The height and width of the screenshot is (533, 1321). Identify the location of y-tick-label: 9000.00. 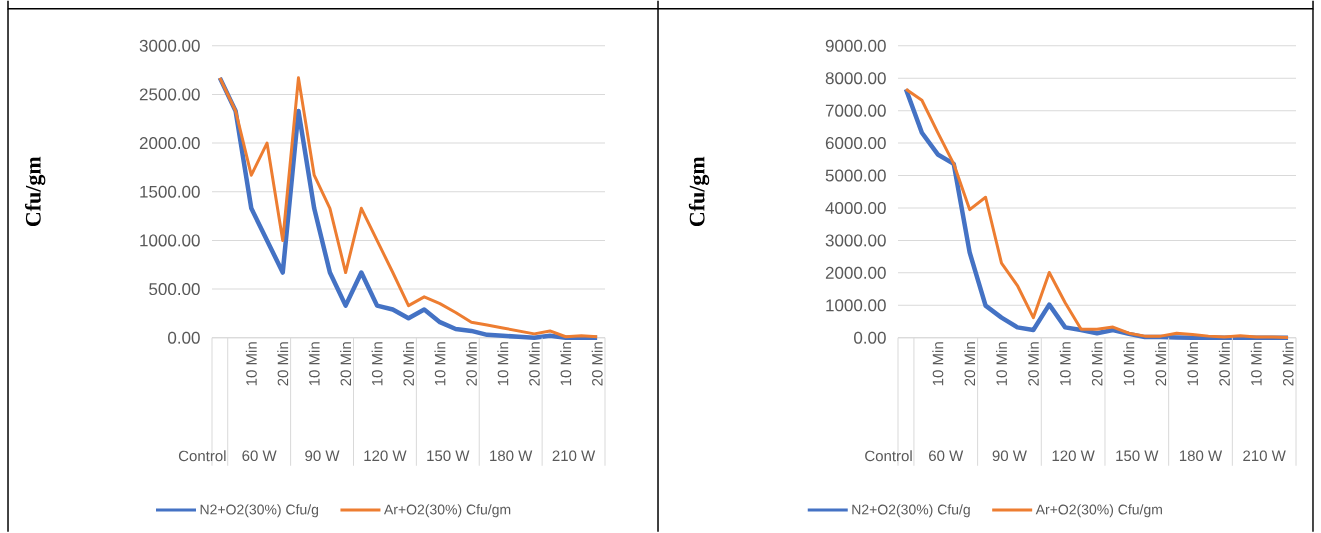
(855, 46).